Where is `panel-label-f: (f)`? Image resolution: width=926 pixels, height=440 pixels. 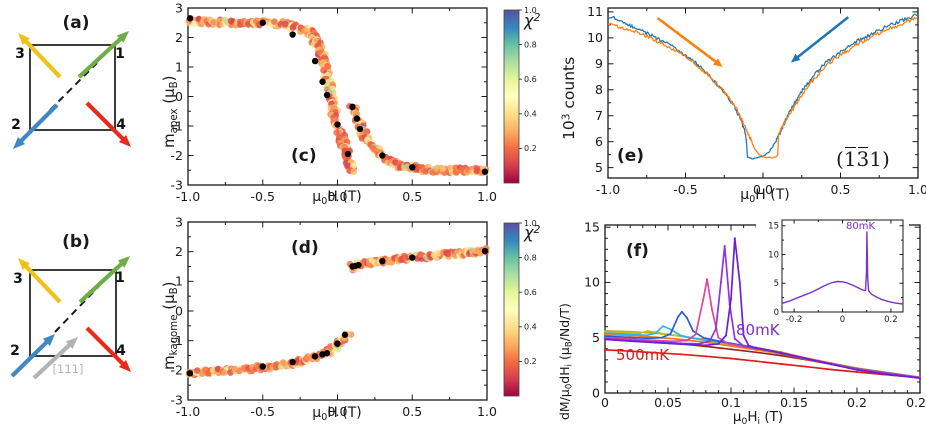 panel-label-f: (f) is located at coordinates (637, 251).